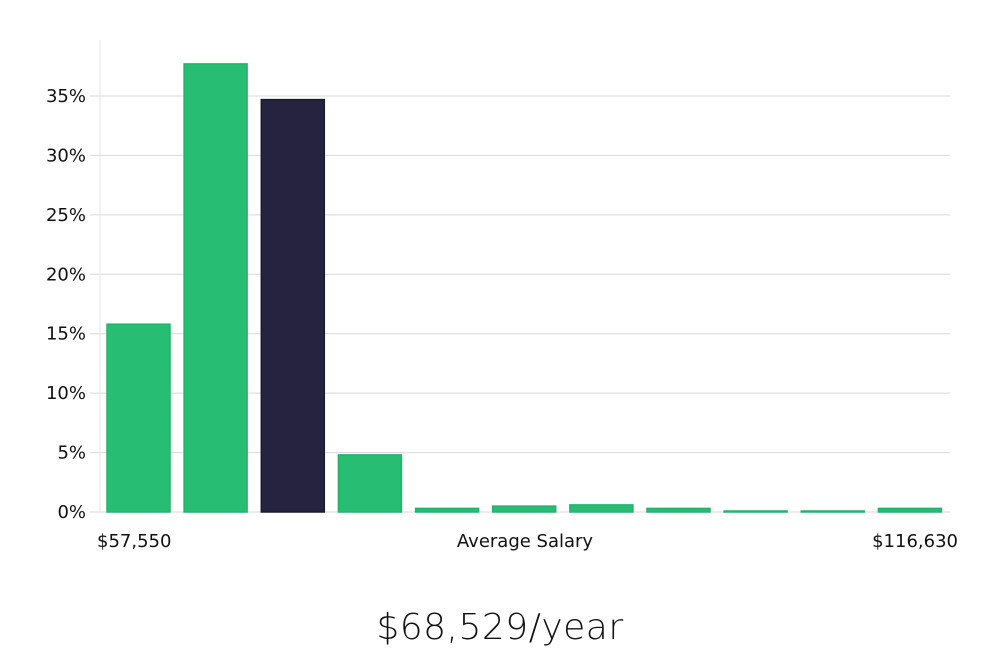 This screenshot has width=1000, height=660. What do you see at coordinates (500, 627) in the screenshot?
I see `average-salary-headline: $68,529/year` at bounding box center [500, 627].